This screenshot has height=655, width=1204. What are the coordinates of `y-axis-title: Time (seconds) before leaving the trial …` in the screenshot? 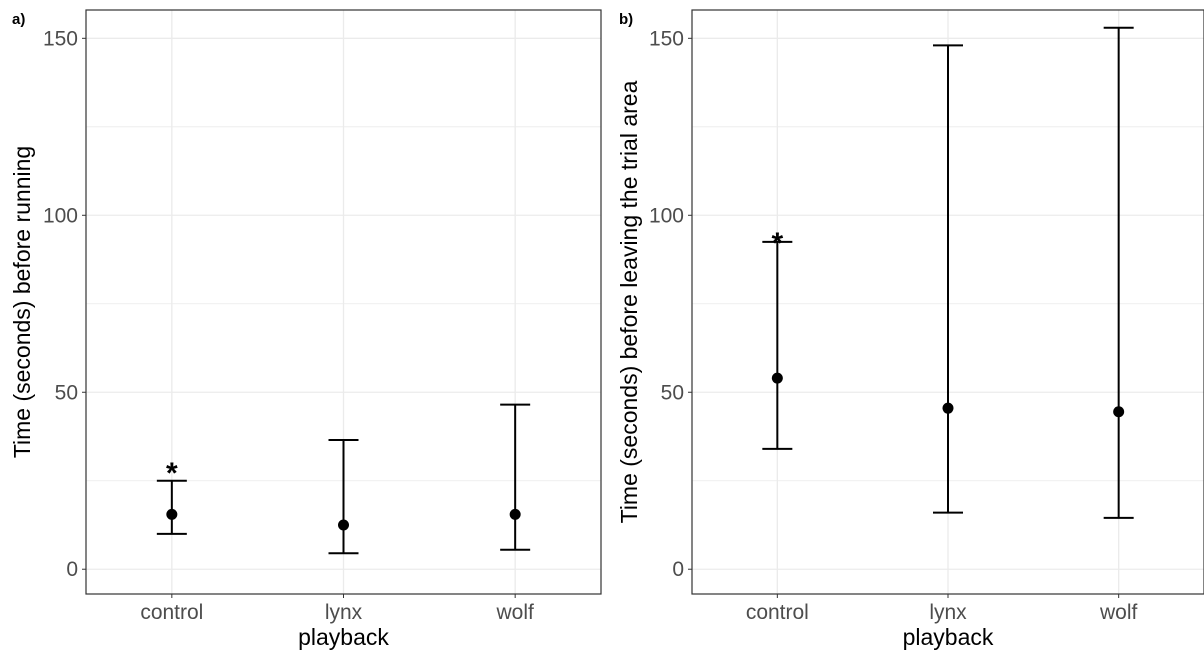 It's located at (629, 301).